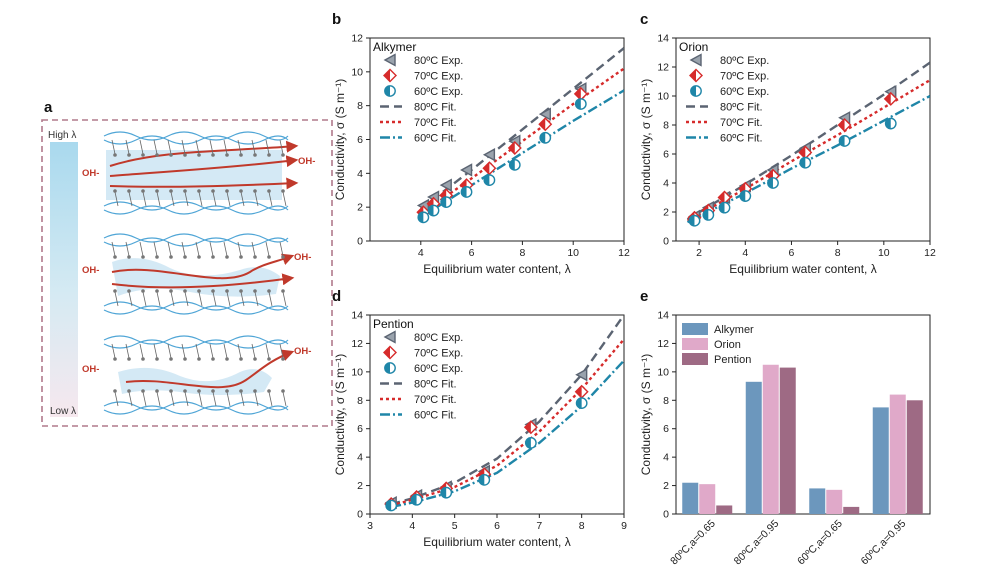 The height and width of the screenshot is (576, 998). What do you see at coordinates (808, 144) in the screenshot?
I see `plot-area` at bounding box center [808, 144].